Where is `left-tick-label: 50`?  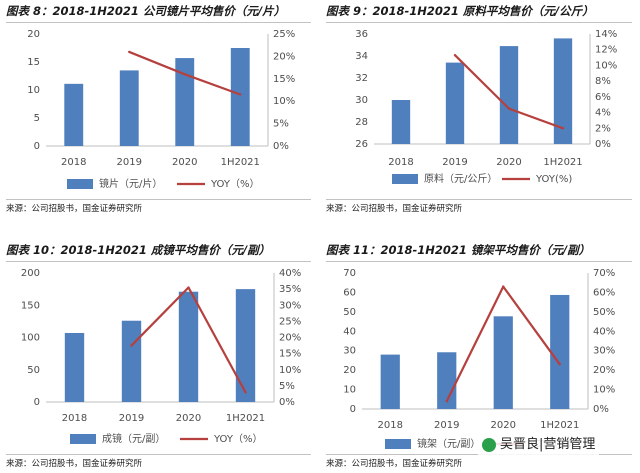 left-tick-label: 50 is located at coordinates (349, 312).